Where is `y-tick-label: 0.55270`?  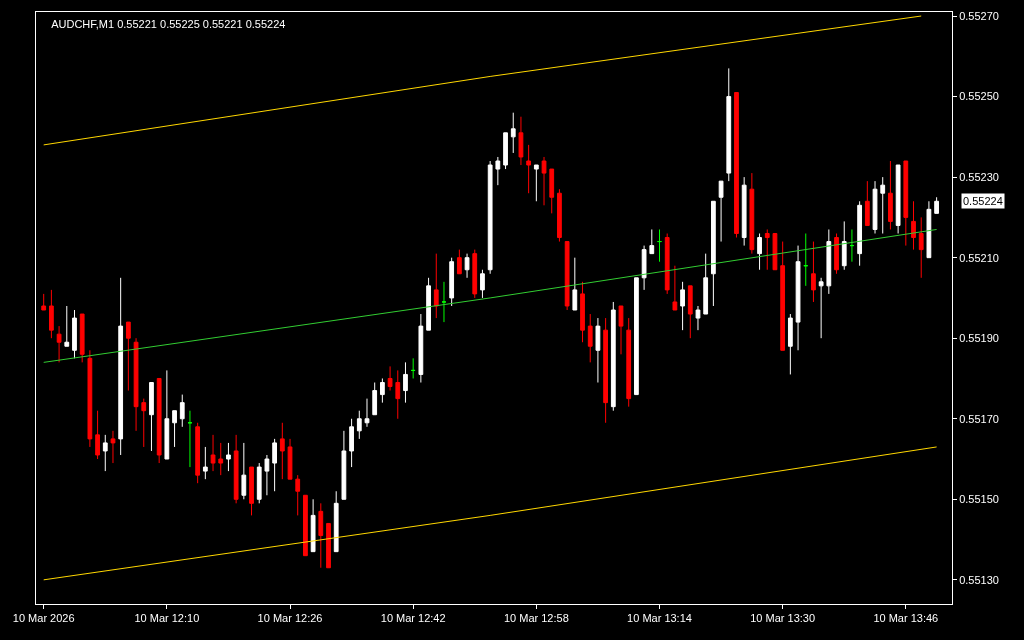
y-tick-label: 0.55270 is located at coordinates (979, 15).